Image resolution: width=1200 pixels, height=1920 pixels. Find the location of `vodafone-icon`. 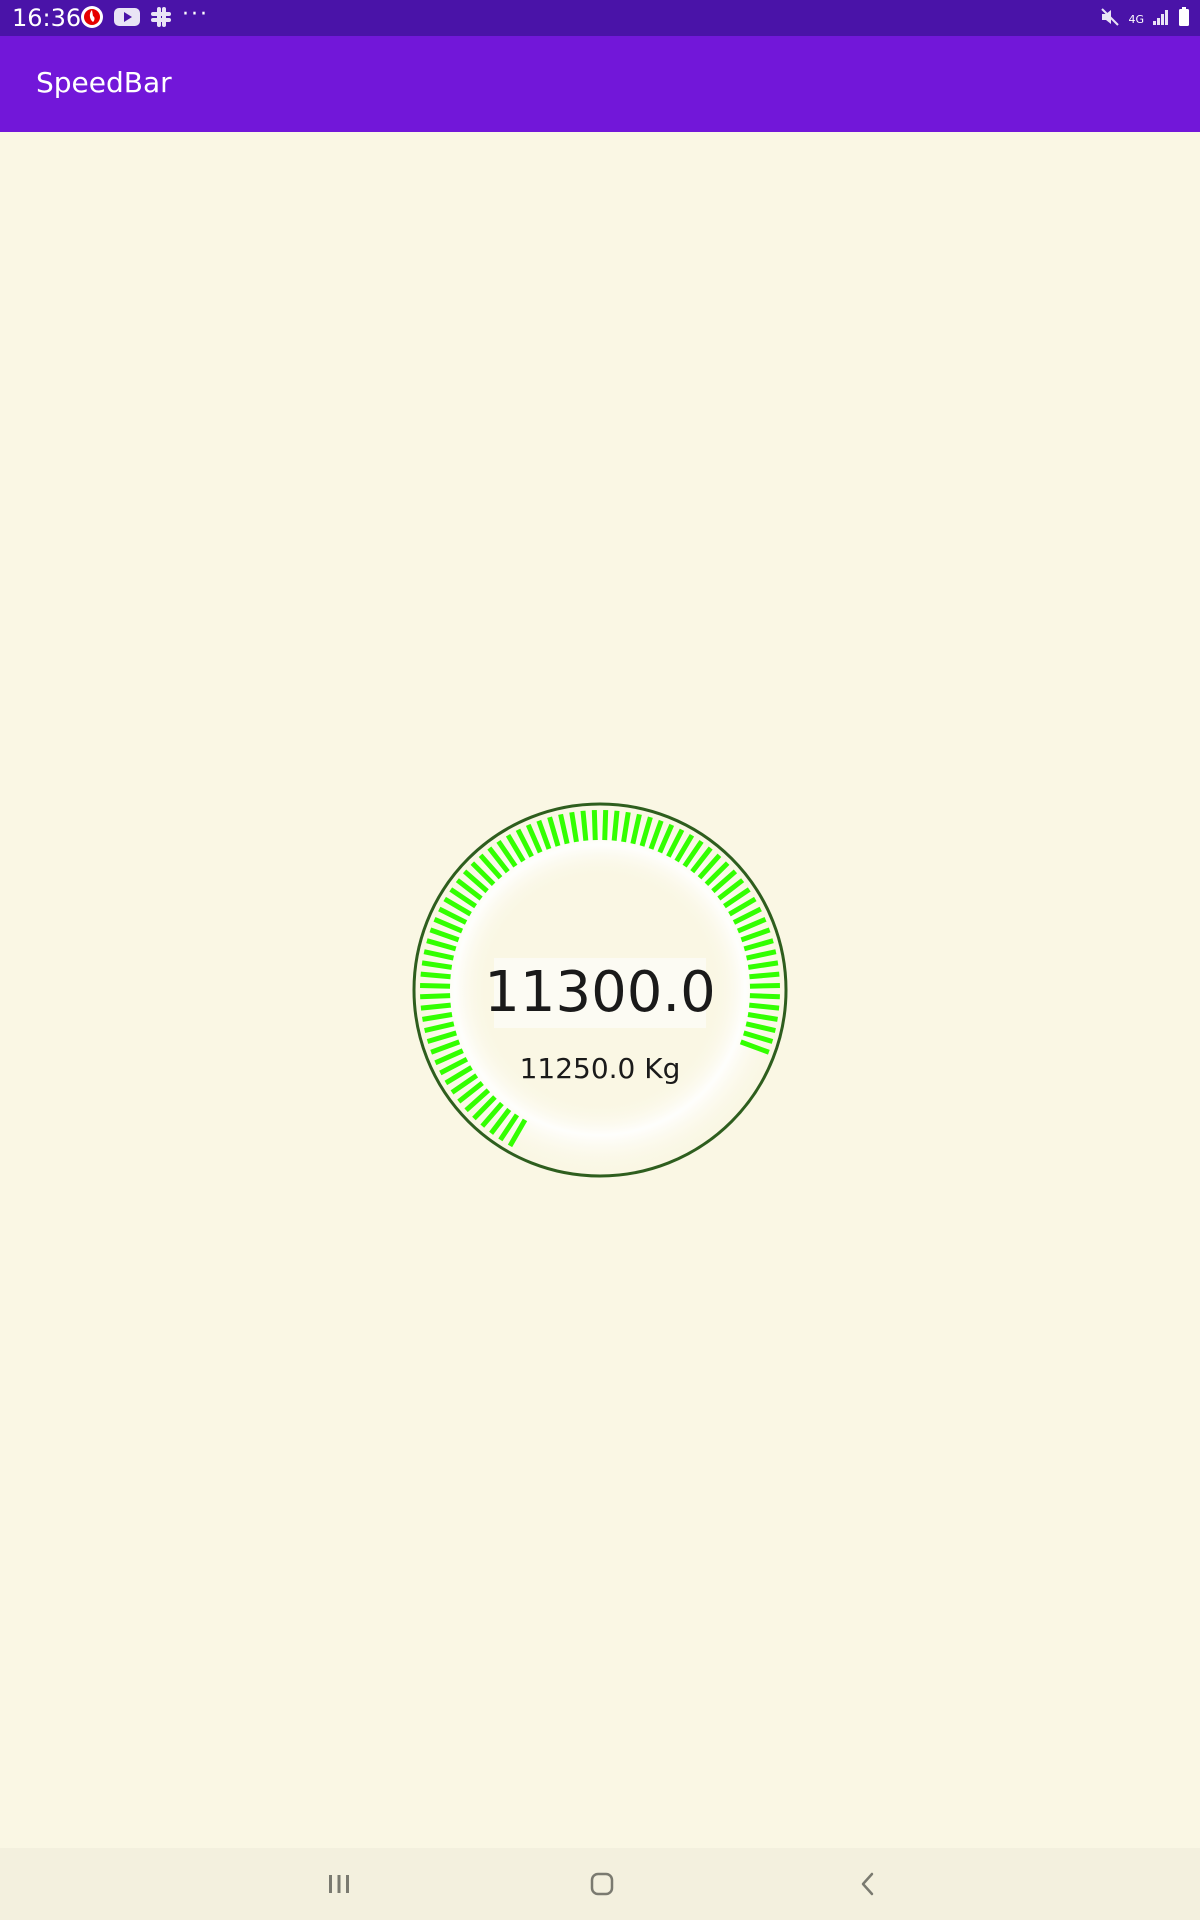

vodafone-icon is located at coordinates (92, 19).